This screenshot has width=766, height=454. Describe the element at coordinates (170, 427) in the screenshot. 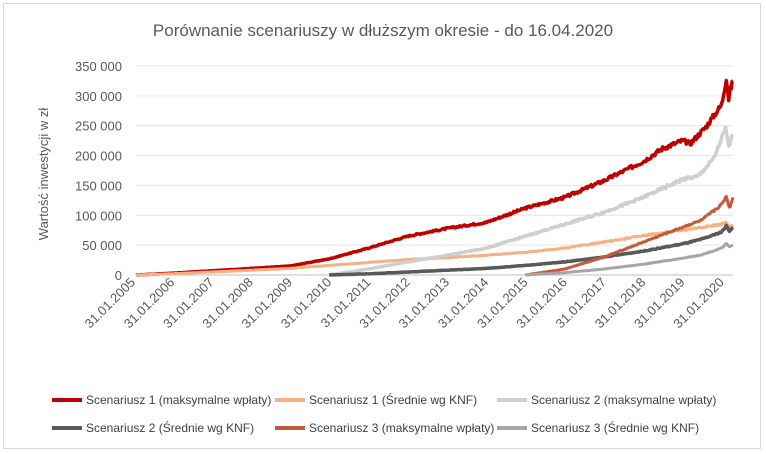

I see `legend-label: Scenariusz 2 (Średnie wg KNF)` at that location.